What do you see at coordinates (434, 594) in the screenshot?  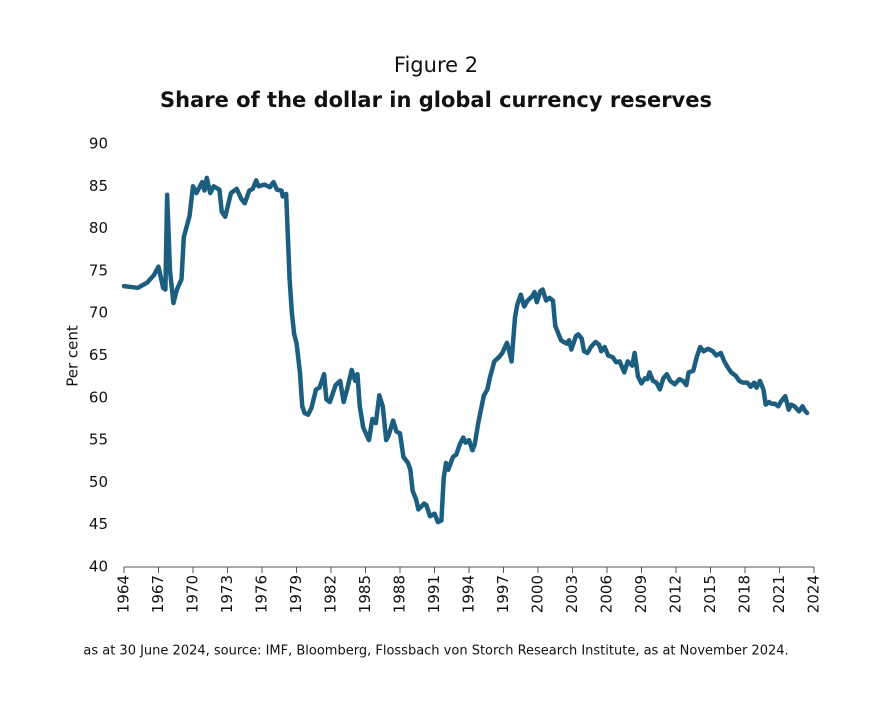 I see `x-tick-label: 1991` at bounding box center [434, 594].